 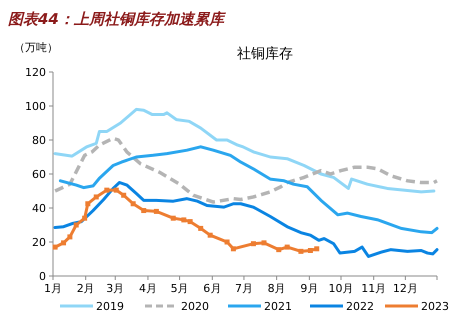 I want to click on legend-label: 2021, so click(x=278, y=306).